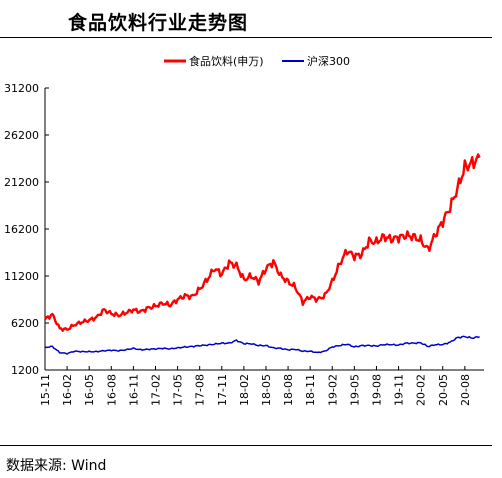  What do you see at coordinates (111, 390) in the screenshot?
I see `x-tick-label: 16-08` at bounding box center [111, 390].